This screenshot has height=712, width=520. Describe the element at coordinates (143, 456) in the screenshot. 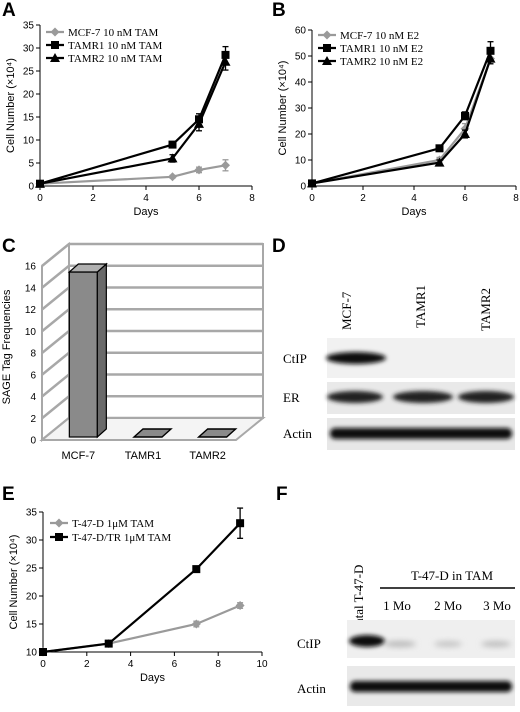

I see `category-label: TAMR1` at that location.